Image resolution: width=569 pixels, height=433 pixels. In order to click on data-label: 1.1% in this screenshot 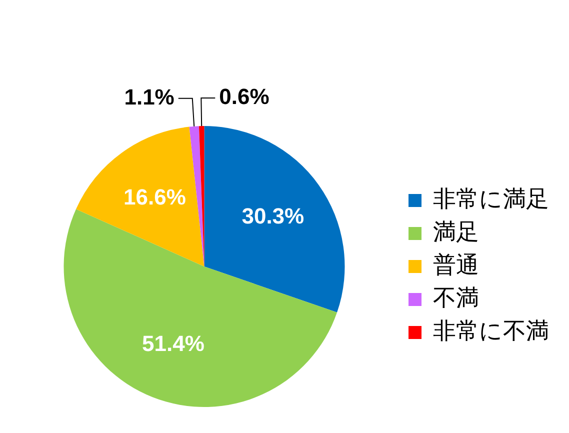, I will do `click(149, 97)`.